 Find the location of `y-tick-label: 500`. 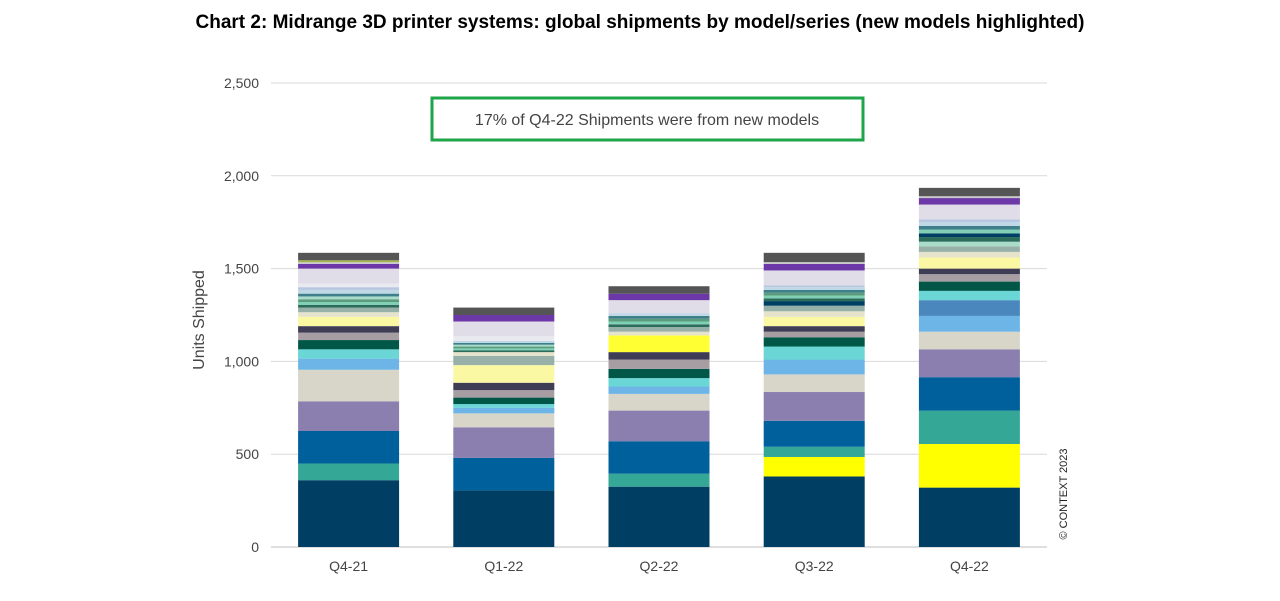

y-tick-label: 500 is located at coordinates (248, 454).